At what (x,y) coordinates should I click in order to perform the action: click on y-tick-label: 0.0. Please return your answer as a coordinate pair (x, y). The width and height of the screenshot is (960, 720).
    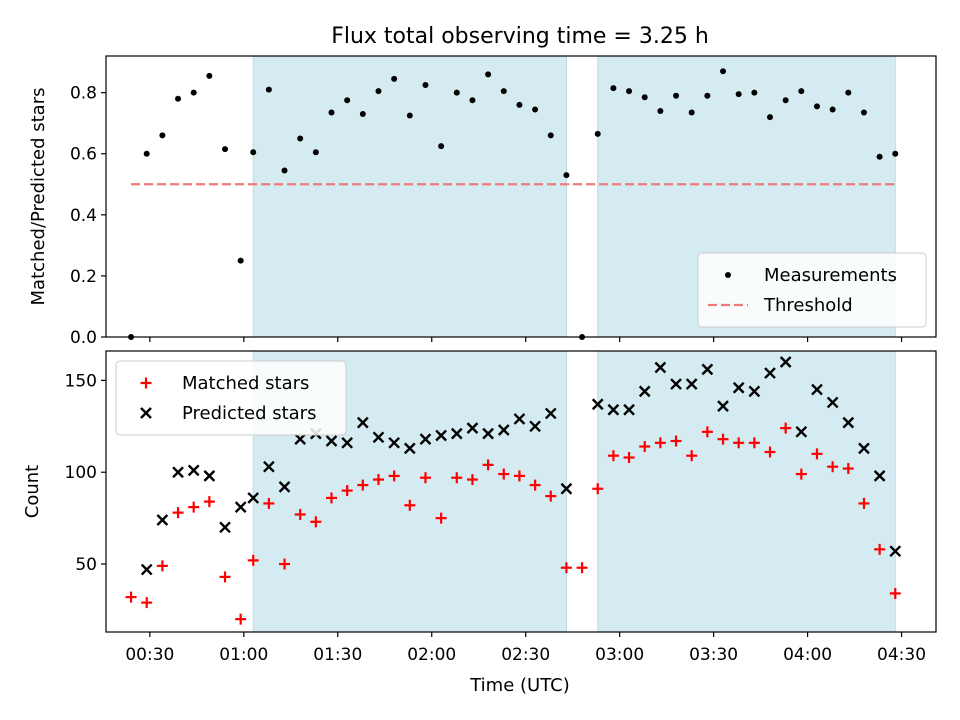
    Looking at the image, I should click on (83, 338).